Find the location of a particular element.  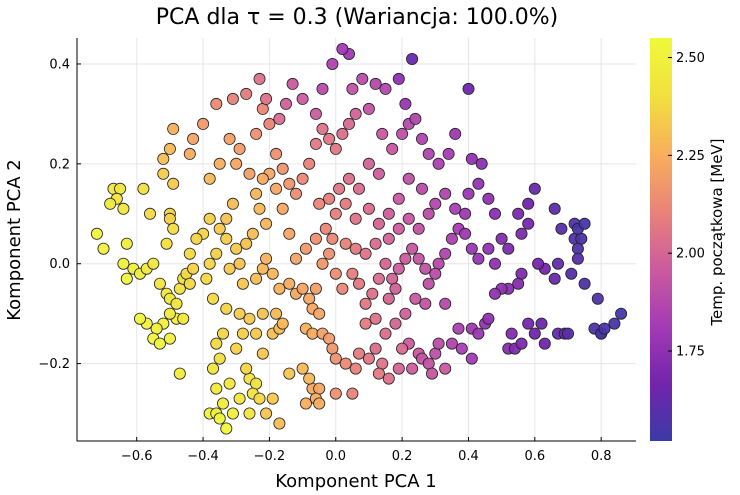

x-tick-label: 0.0 is located at coordinates (335, 456).